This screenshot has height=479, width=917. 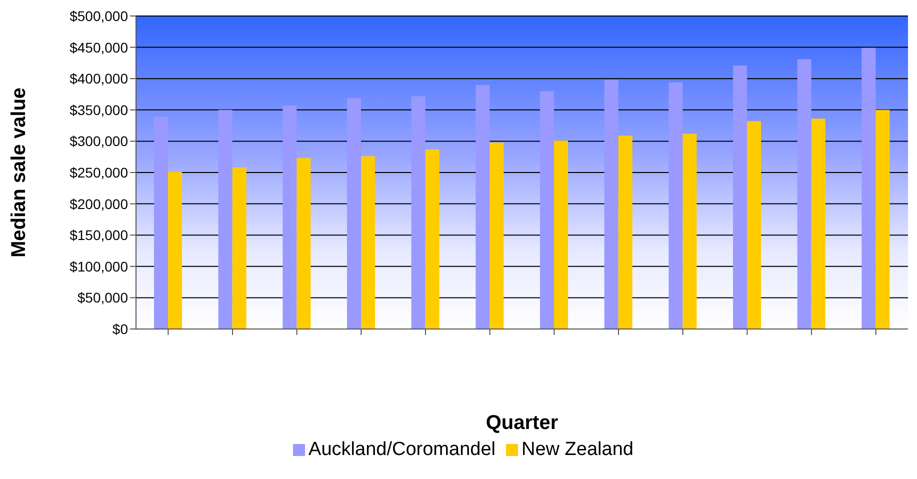 What do you see at coordinates (99, 16) in the screenshot?
I see `y-tick-label: $500,000` at bounding box center [99, 16].